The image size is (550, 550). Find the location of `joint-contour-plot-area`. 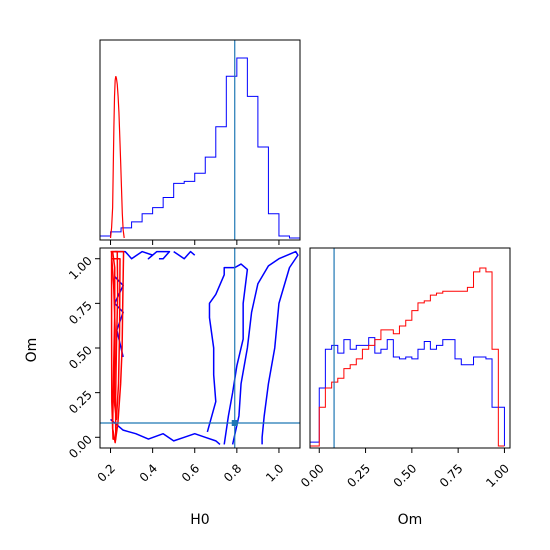

joint-contour-plot-area is located at coordinates (200, 348).